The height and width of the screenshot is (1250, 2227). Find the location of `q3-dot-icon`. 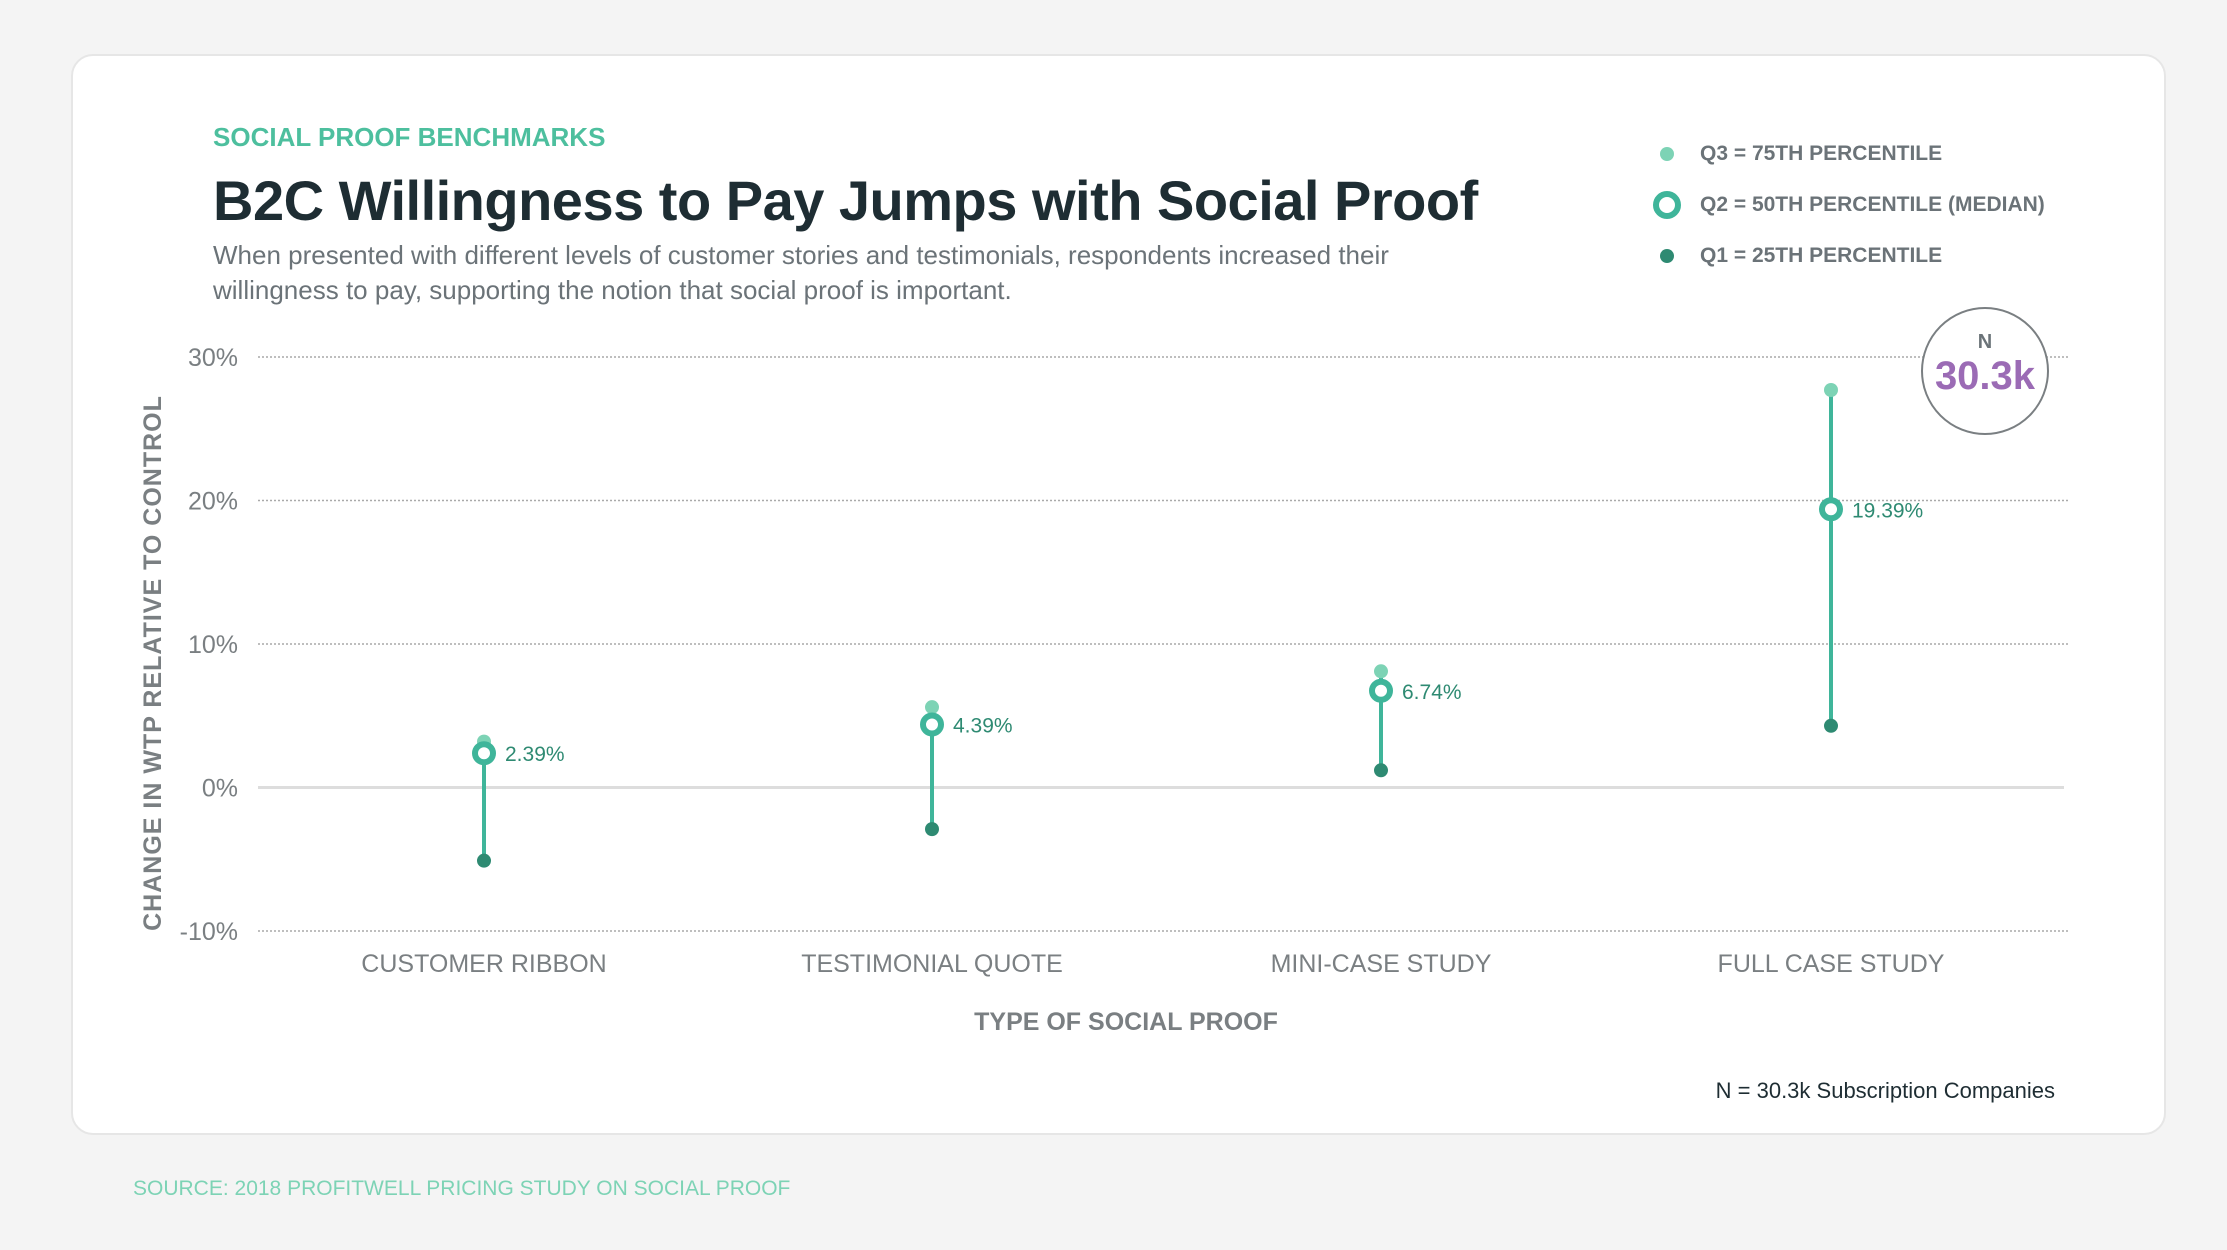

q3-dot-icon is located at coordinates (1667, 153).